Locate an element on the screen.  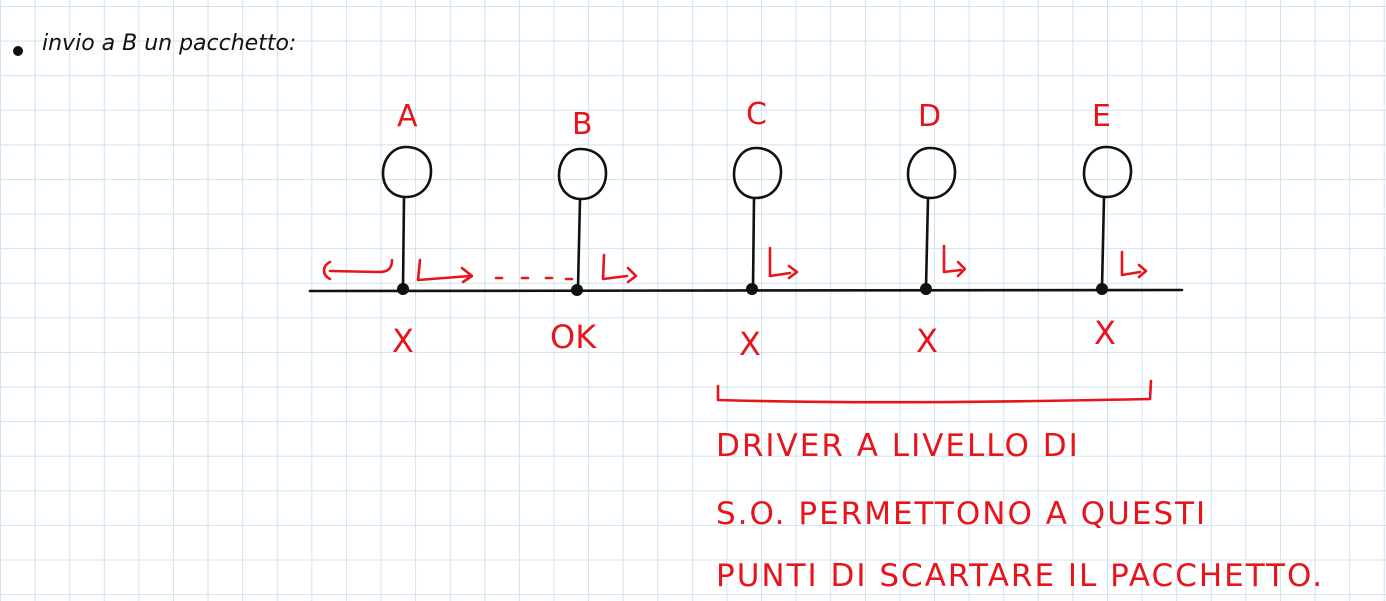
dotted-arrow-trail is located at coordinates (534, 278).